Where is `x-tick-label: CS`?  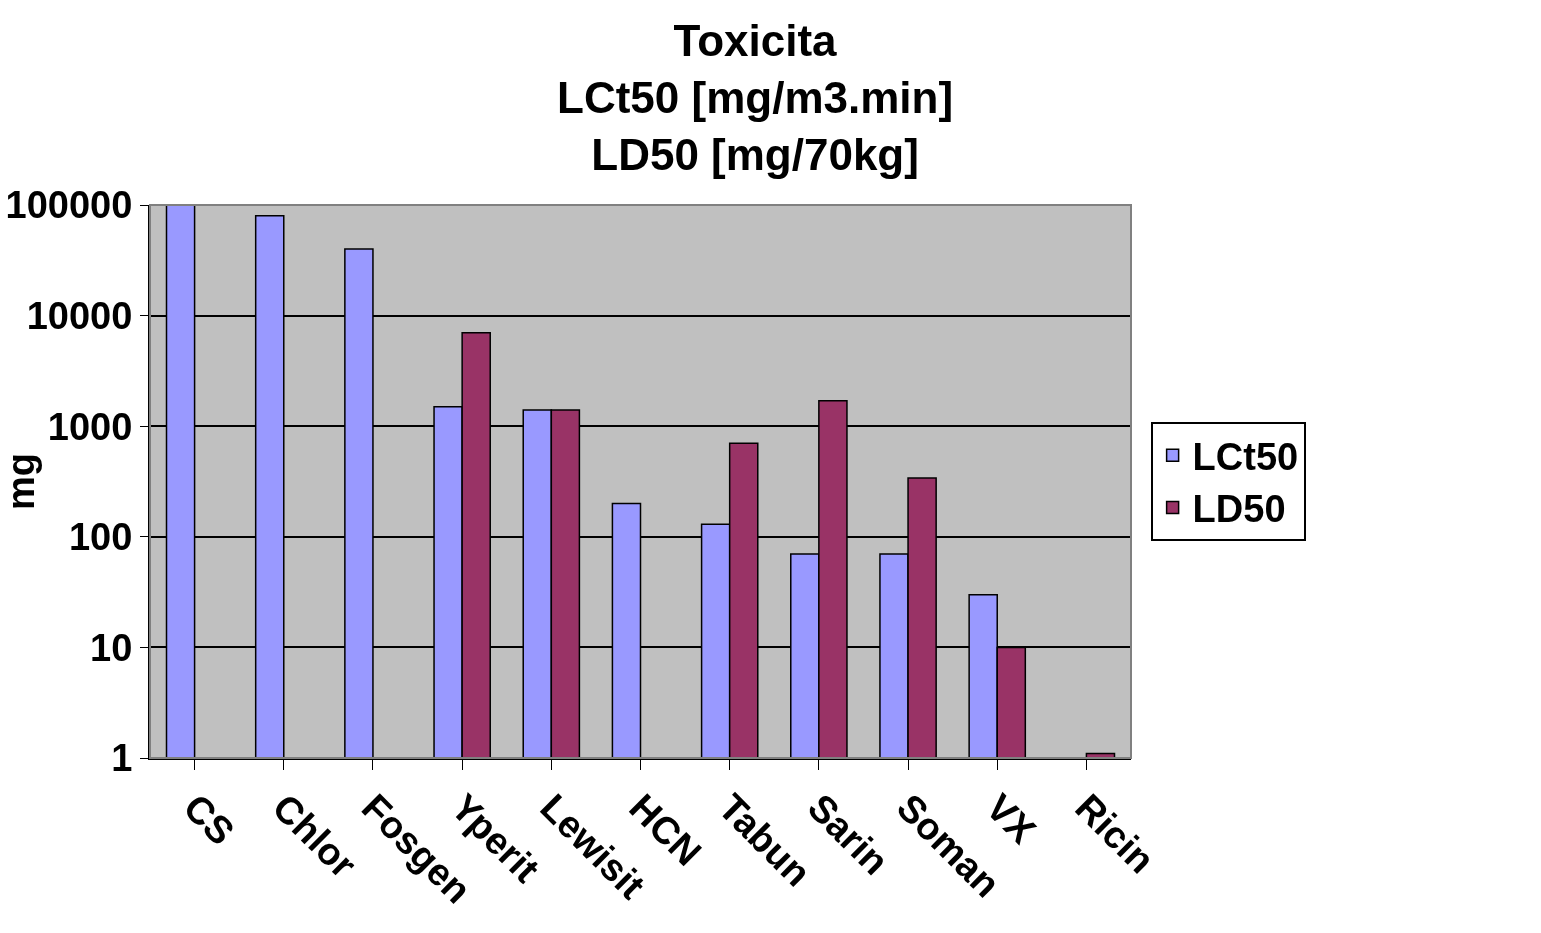
x-tick-label: CS is located at coordinates (209, 819).